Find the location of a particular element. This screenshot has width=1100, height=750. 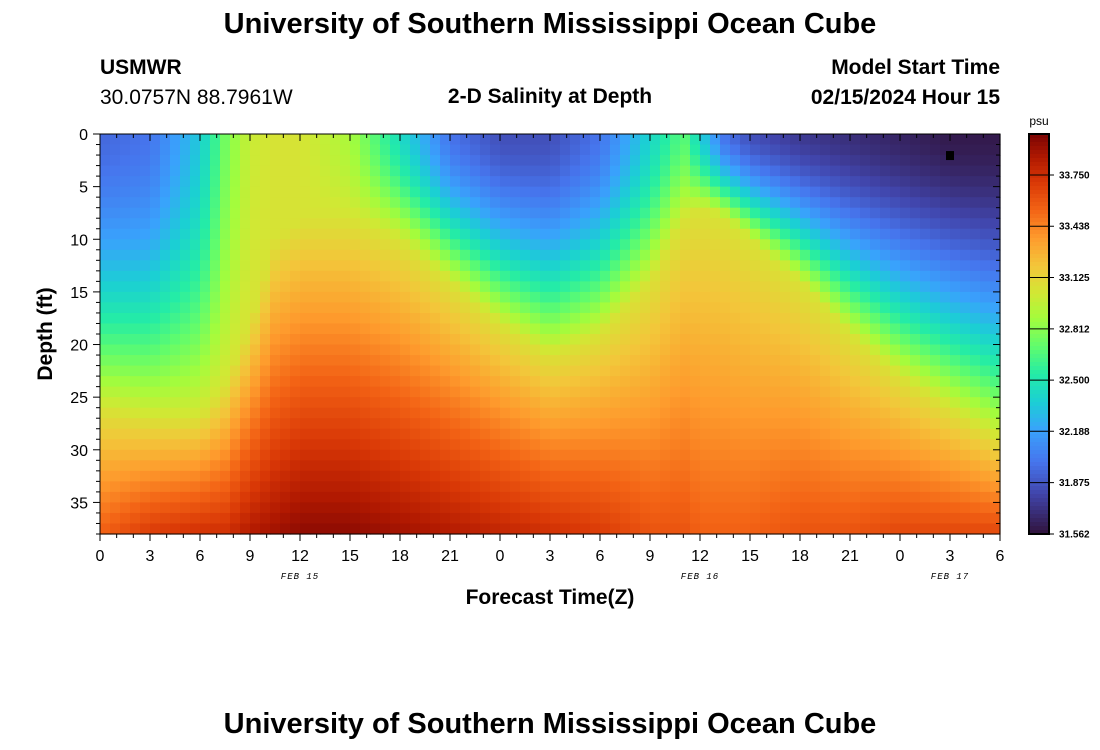

date-label: FEB 16 is located at coordinates (700, 577).